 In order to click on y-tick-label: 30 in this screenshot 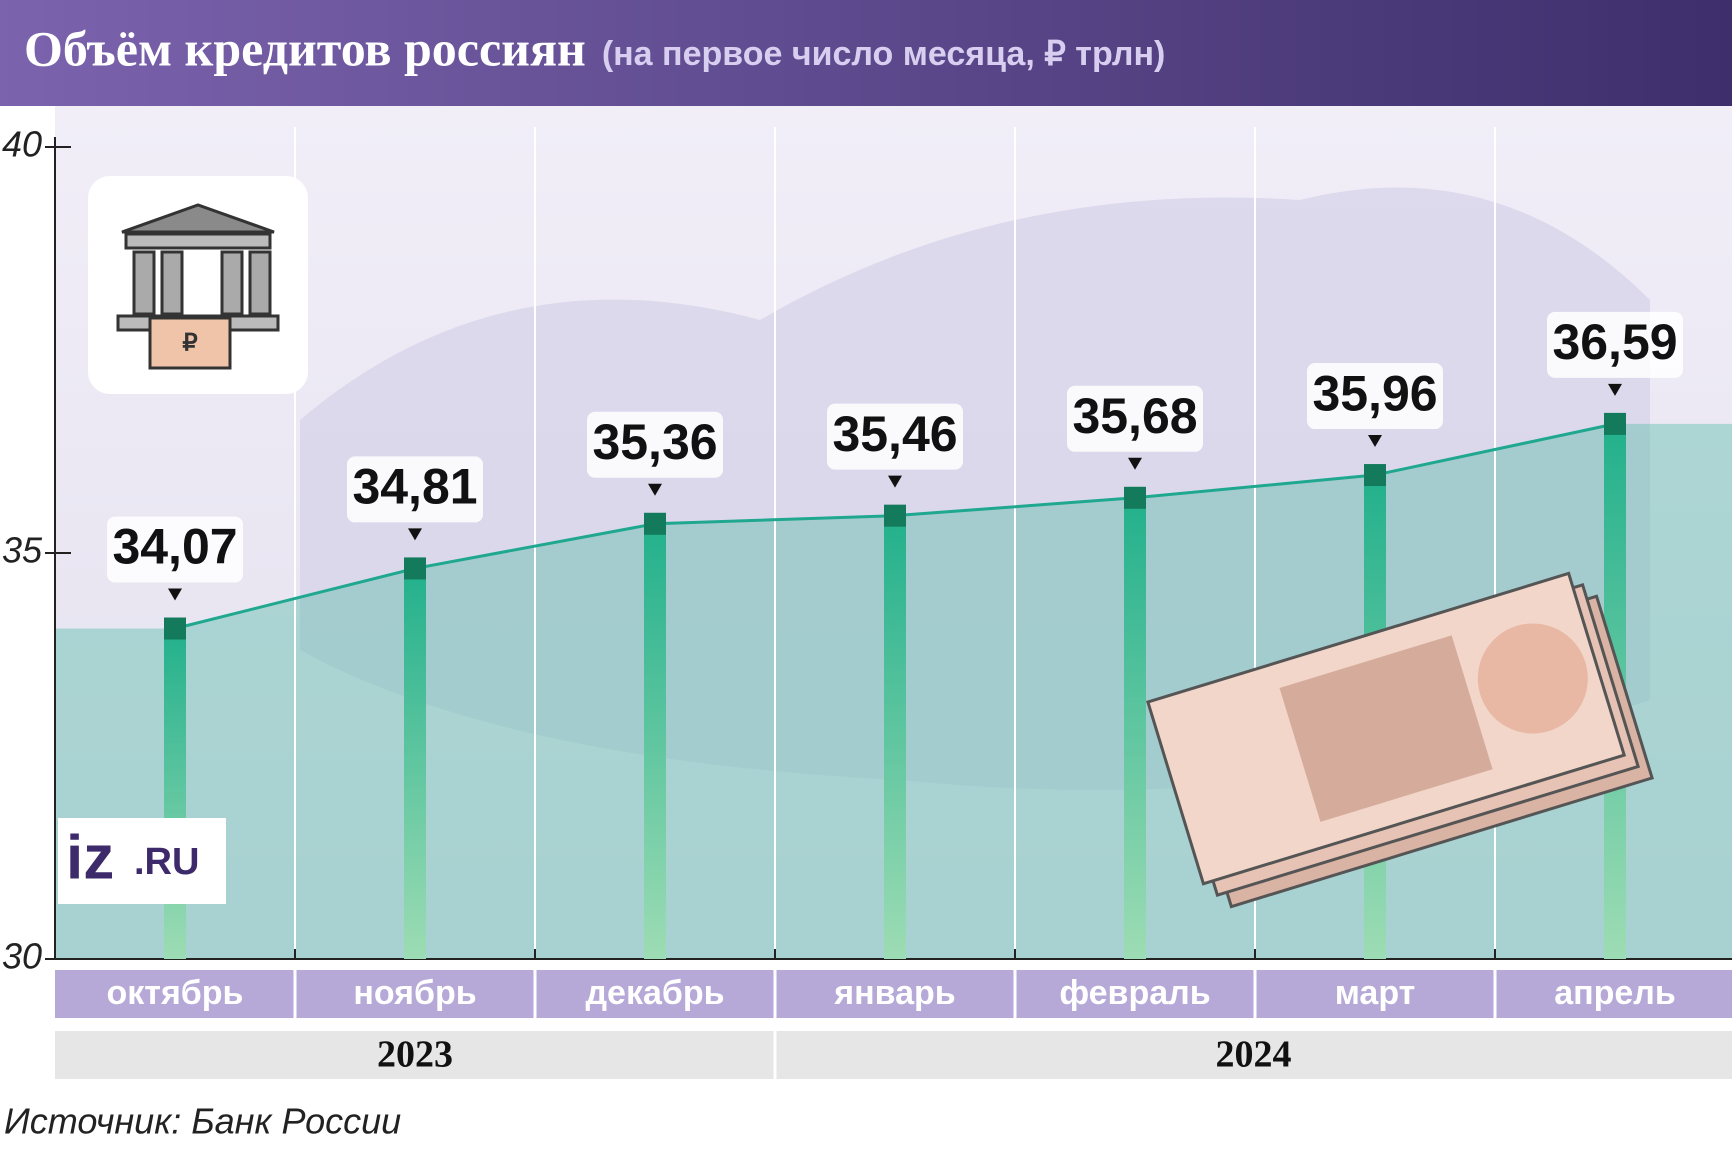, I will do `click(22, 956)`.